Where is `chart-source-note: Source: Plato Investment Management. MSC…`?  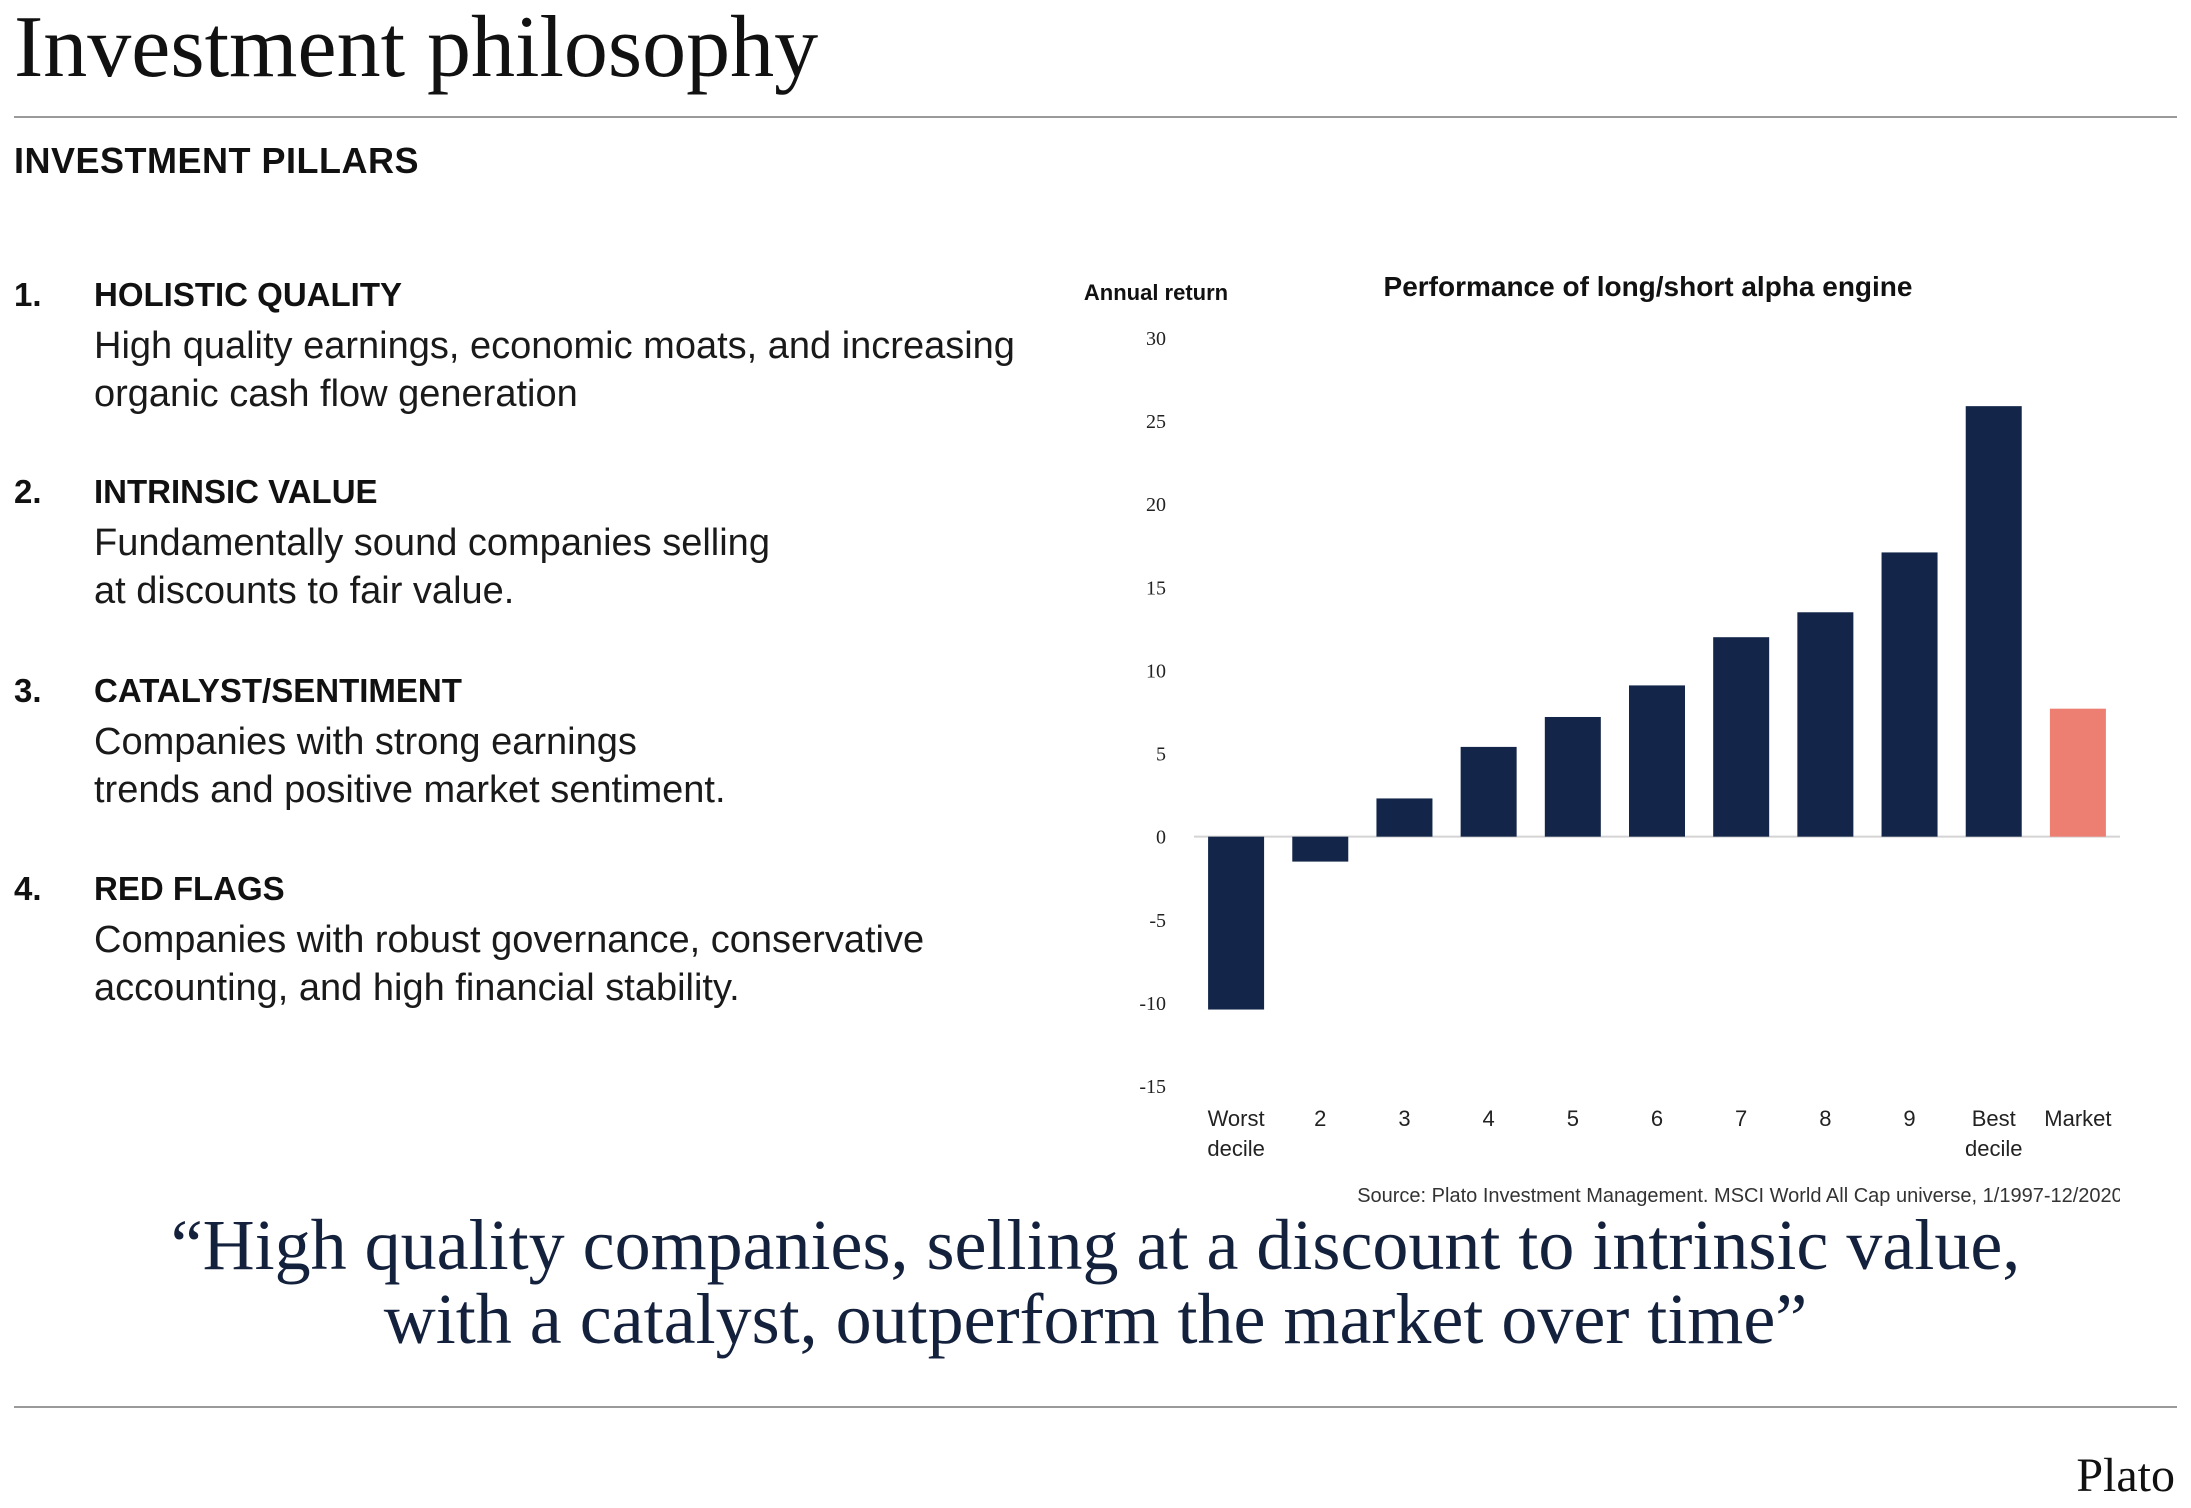
chart-source-note: Source: Plato Investment Management. MSC… is located at coordinates (1738, 1196).